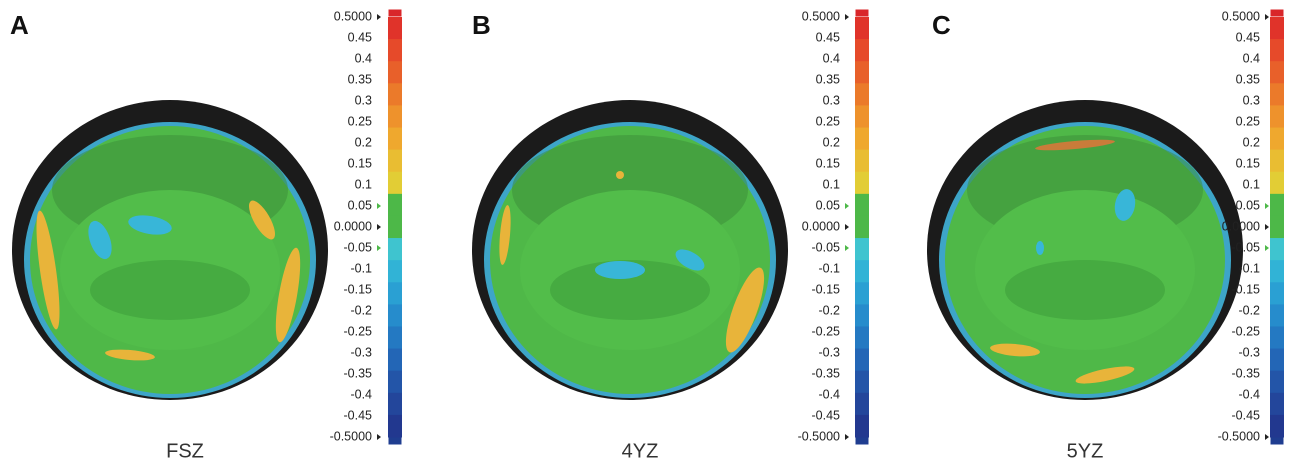 Image resolution: width=1290 pixels, height=466 pixels. What do you see at coordinates (826, 289) in the screenshot?
I see `scale-label: -0.15` at bounding box center [826, 289].